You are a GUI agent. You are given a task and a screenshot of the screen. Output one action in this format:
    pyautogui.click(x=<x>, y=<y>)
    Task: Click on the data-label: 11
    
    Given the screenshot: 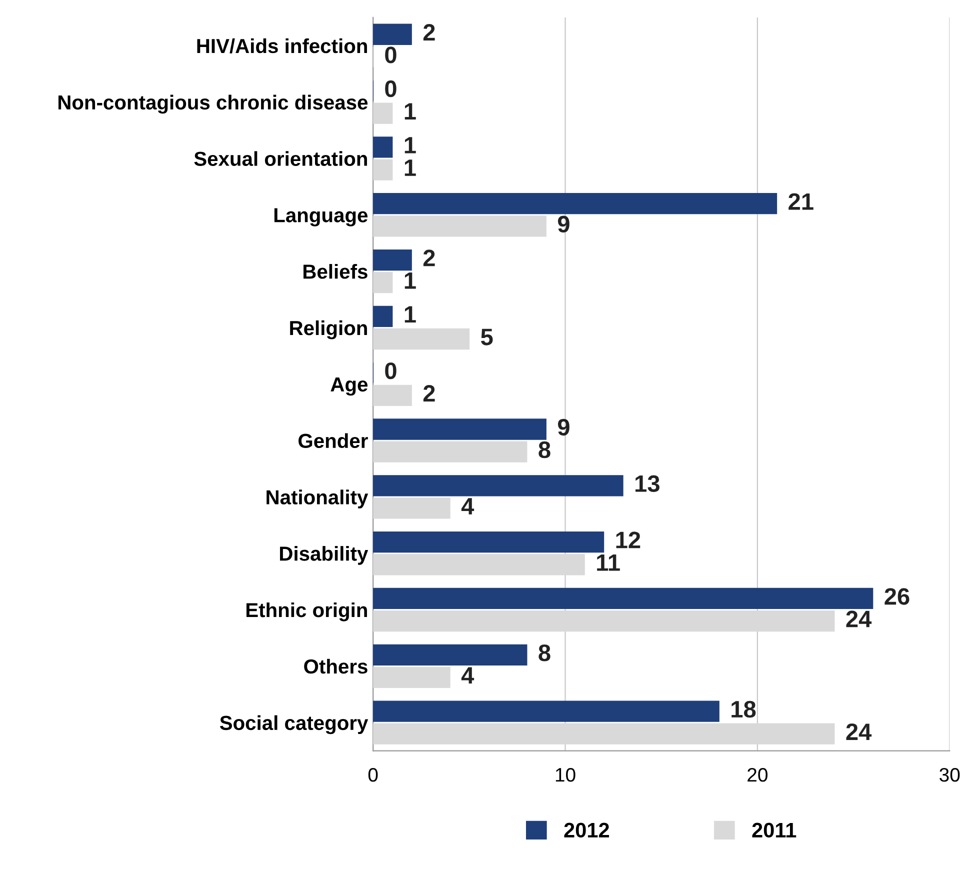 What is the action you would take?
    pyautogui.click(x=608, y=562)
    